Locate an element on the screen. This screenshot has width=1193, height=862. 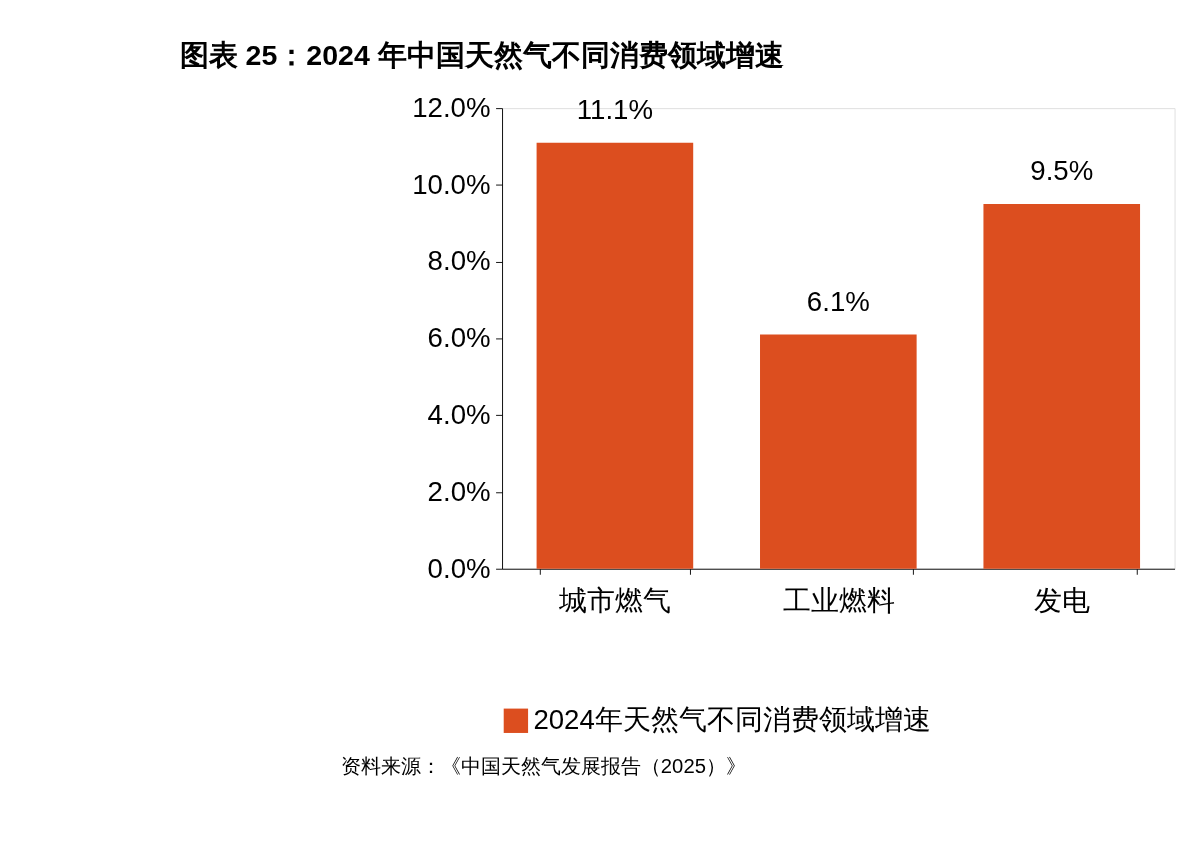
text: 11.1% is located at coordinates (615, 109).